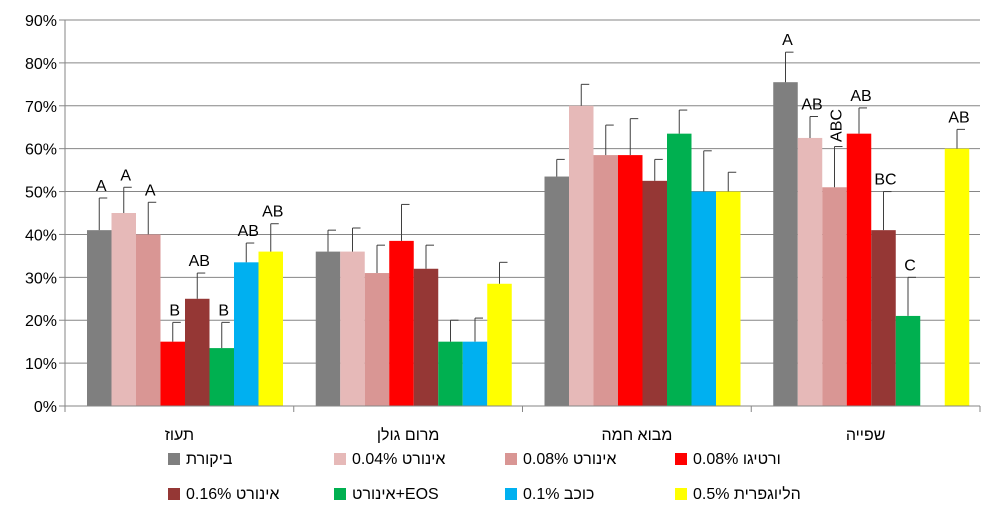 Image resolution: width=981 pixels, height=513 pixels. I want to click on significance-label: C, so click(910, 265).